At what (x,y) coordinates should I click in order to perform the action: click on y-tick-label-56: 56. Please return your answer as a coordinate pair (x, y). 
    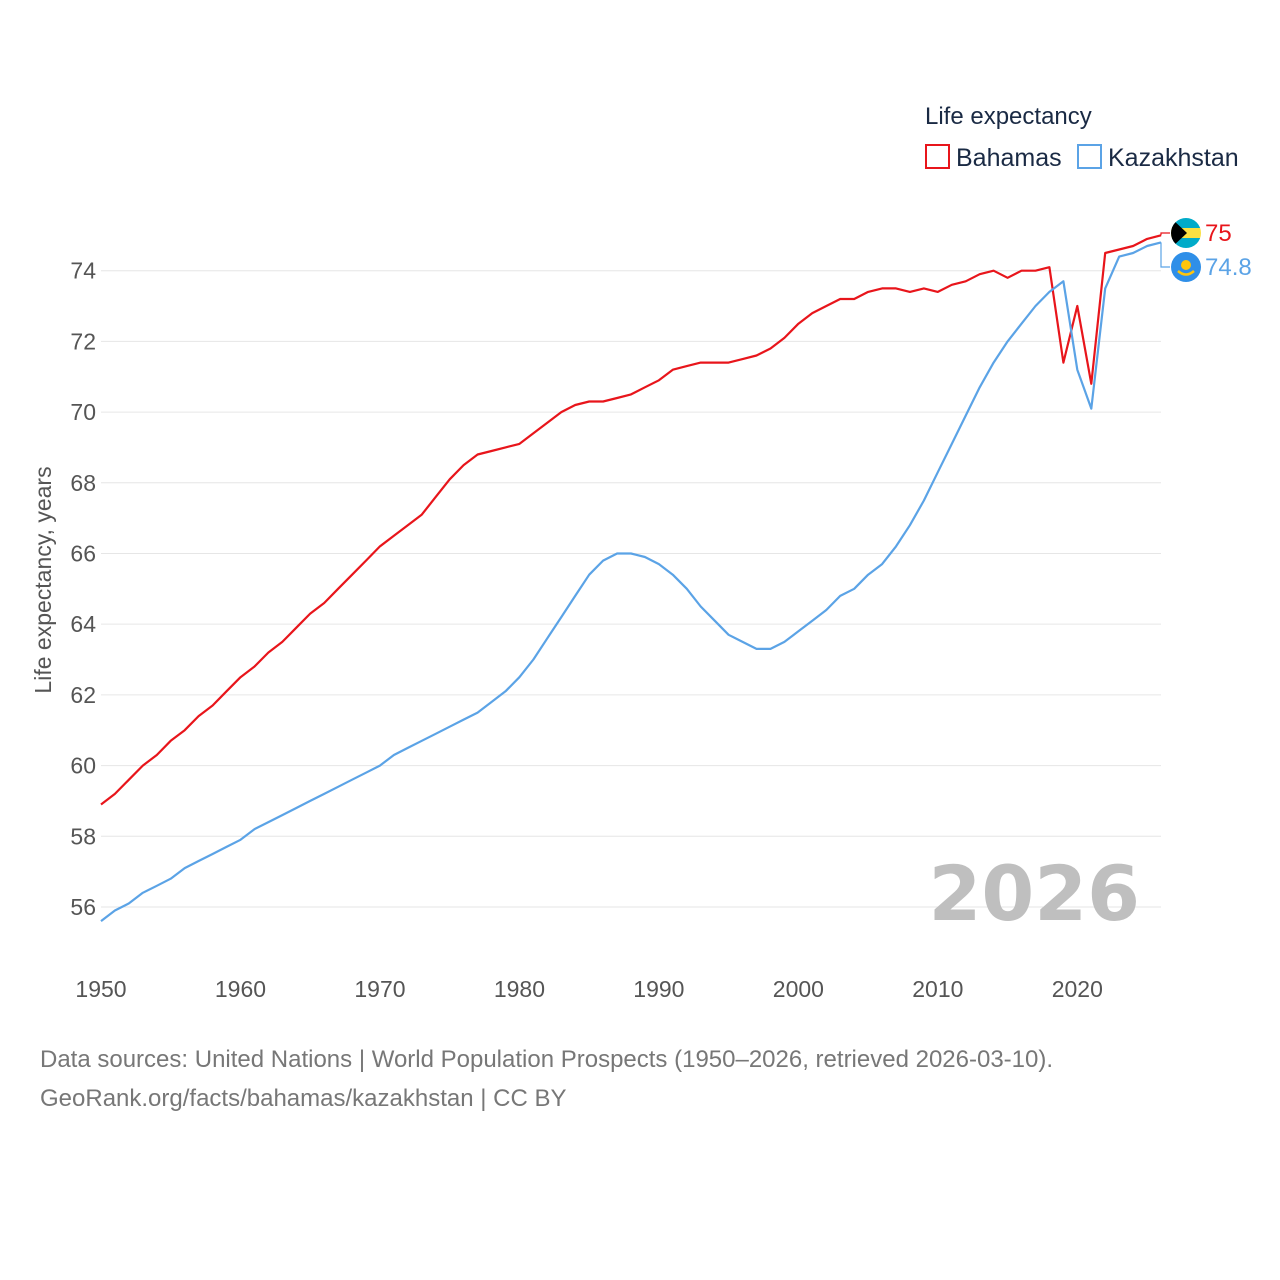
    Looking at the image, I should click on (83, 907).